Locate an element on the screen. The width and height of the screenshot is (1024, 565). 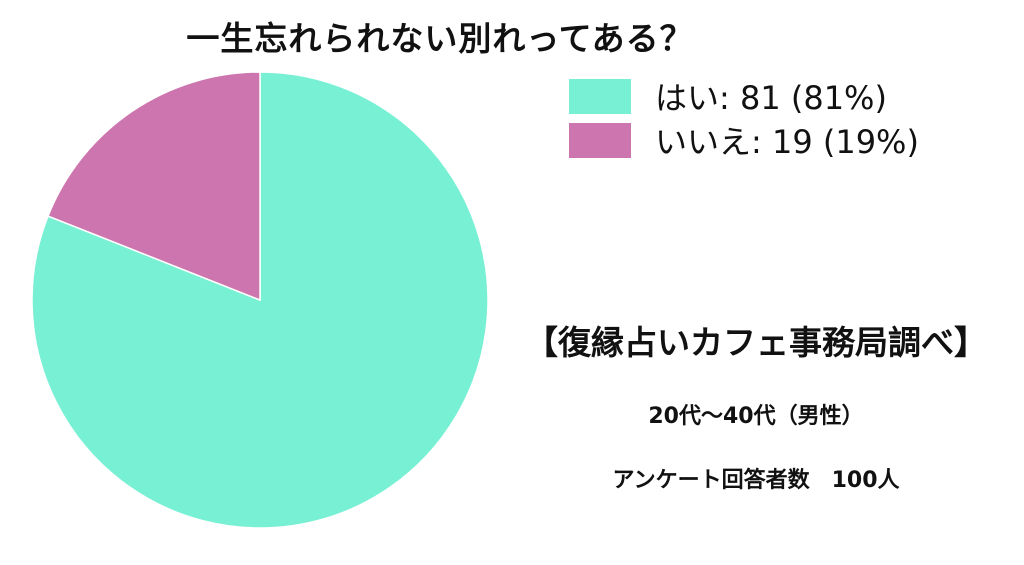
legend-item-no: いいえ: 19 (19%) is located at coordinates (744, 140).